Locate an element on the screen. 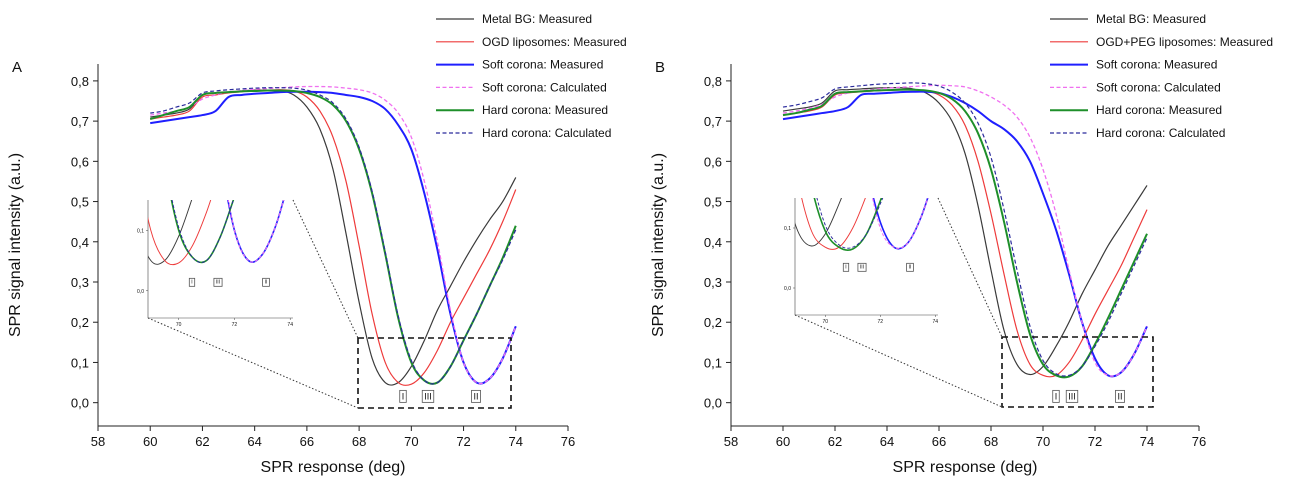 The image size is (1292, 478). x-tick-label: 72 is located at coordinates (1095, 441).